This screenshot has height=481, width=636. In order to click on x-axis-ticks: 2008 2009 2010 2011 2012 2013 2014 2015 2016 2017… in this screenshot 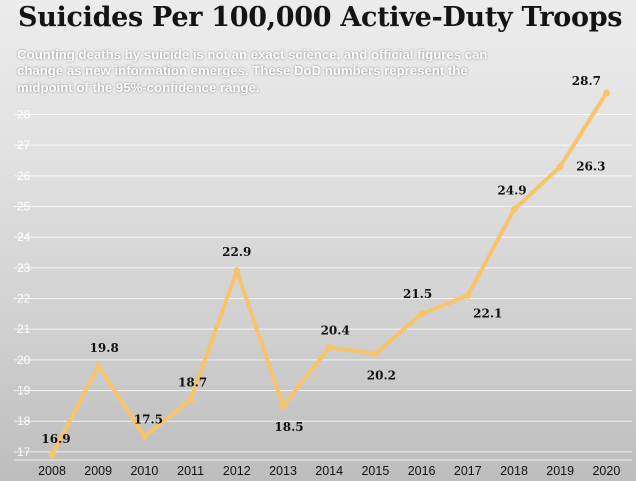, I will do `click(329, 471)`.